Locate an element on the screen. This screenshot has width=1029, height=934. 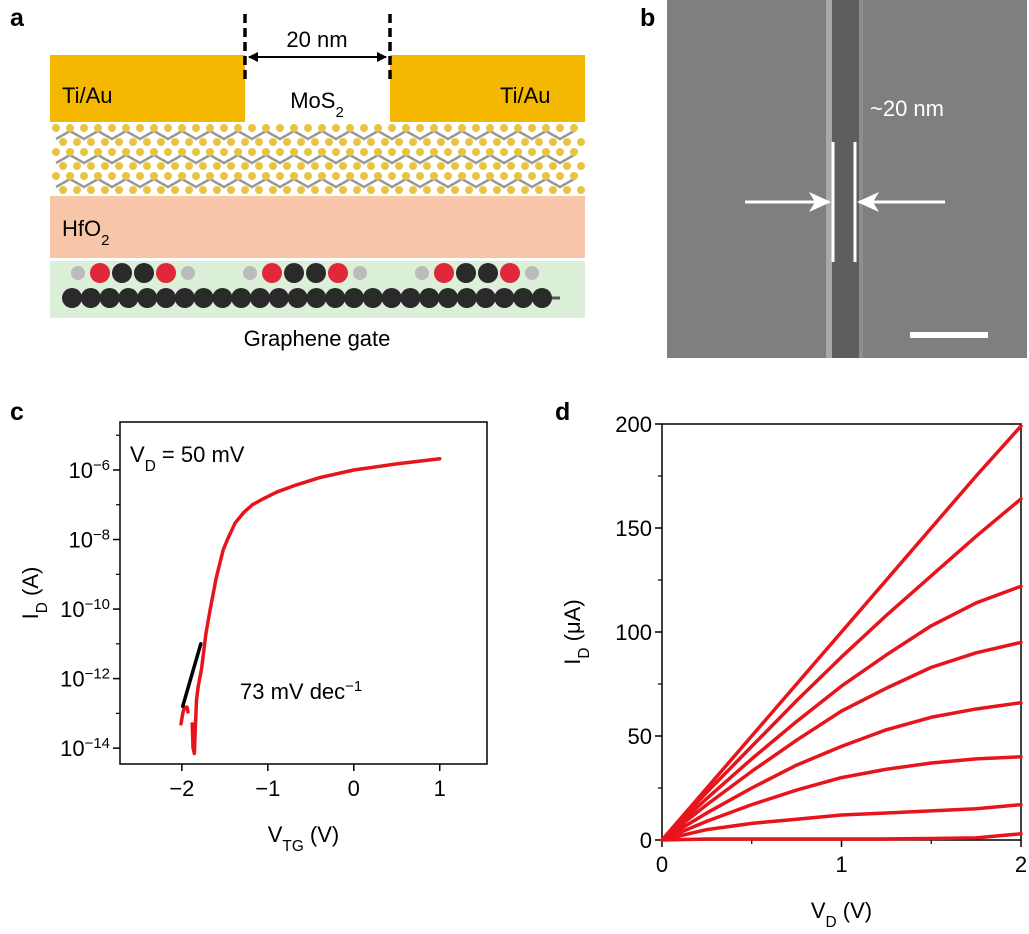
label-part: D is located at coordinates (584, 652).